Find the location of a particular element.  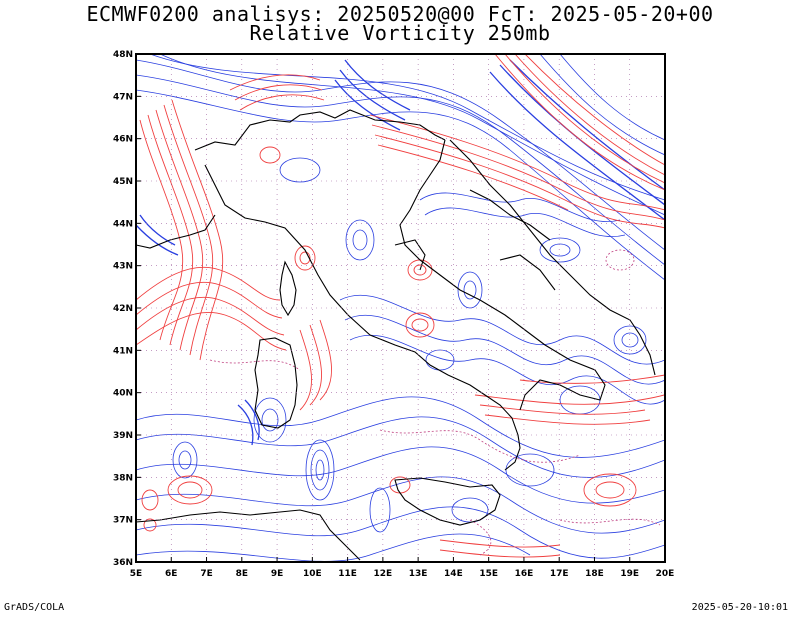

lat-tick-label: 37N is located at coordinates (123, 521).